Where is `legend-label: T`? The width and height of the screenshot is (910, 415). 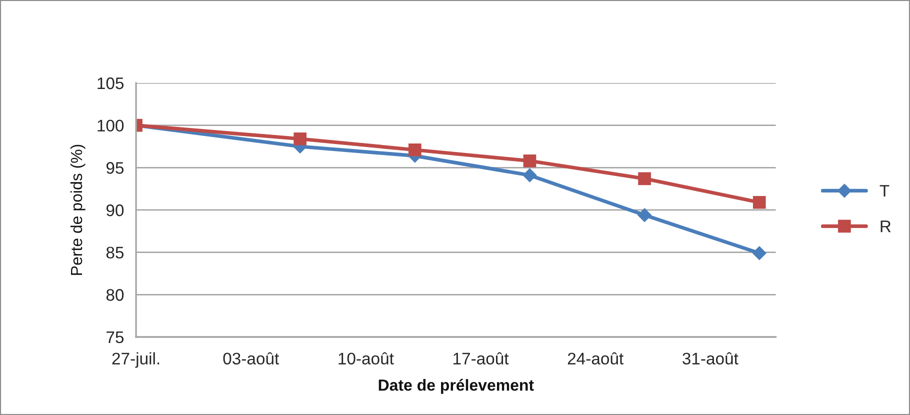
legend-label: T is located at coordinates (885, 191).